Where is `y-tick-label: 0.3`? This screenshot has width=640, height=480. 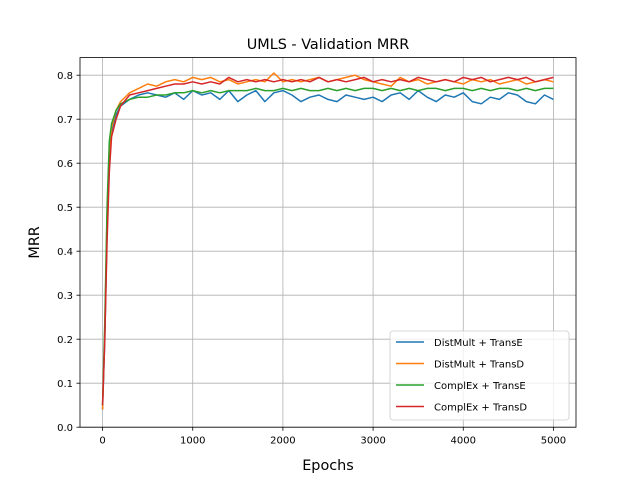 y-tick-label: 0.3 is located at coordinates (65, 296).